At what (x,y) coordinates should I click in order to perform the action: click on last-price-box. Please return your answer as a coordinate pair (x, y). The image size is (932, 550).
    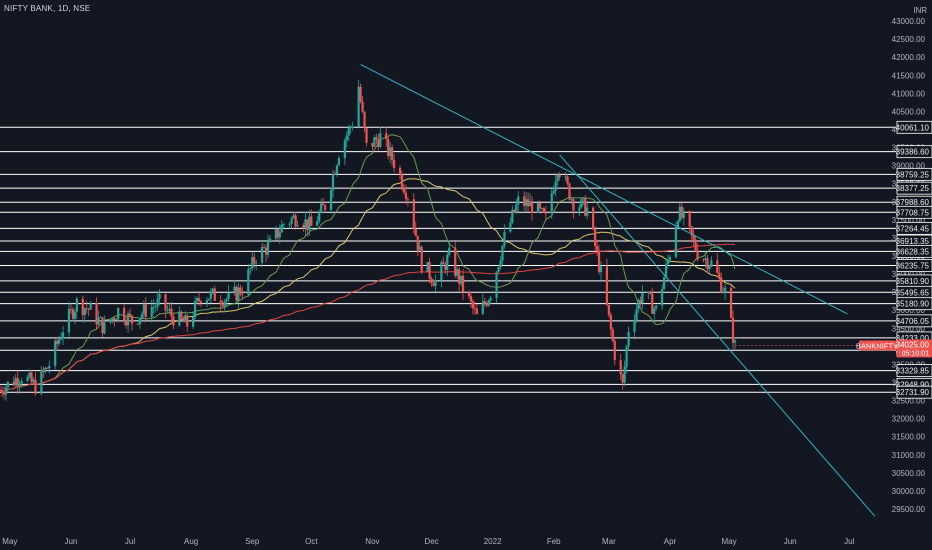
    Looking at the image, I should click on (914, 348).